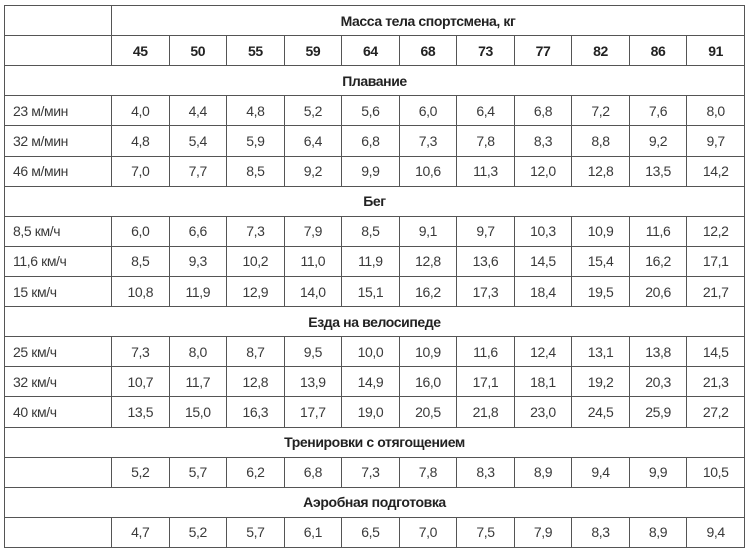 The image size is (748, 554). I want to click on value-cell: 23,0, so click(543, 412).